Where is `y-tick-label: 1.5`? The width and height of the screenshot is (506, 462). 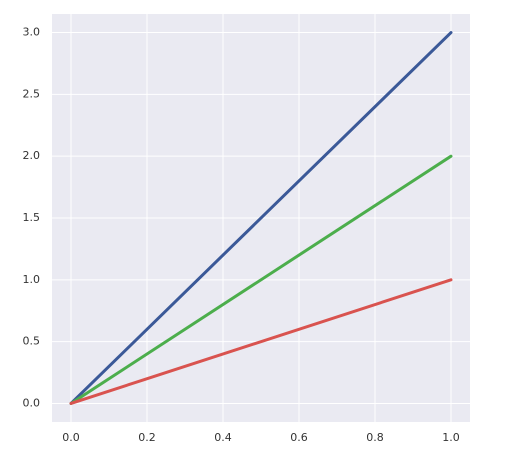
y-tick-label: 1.5 is located at coordinates (32, 217).